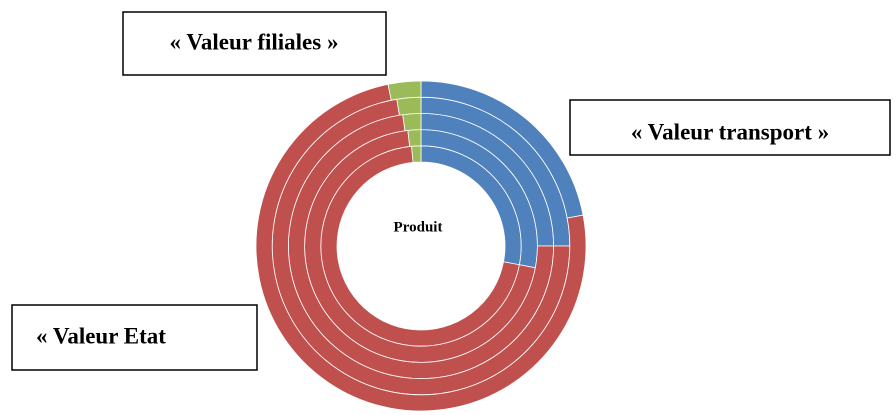 This screenshot has height=415, width=896. I want to click on category-label: « Valeur filiales », so click(254, 41).